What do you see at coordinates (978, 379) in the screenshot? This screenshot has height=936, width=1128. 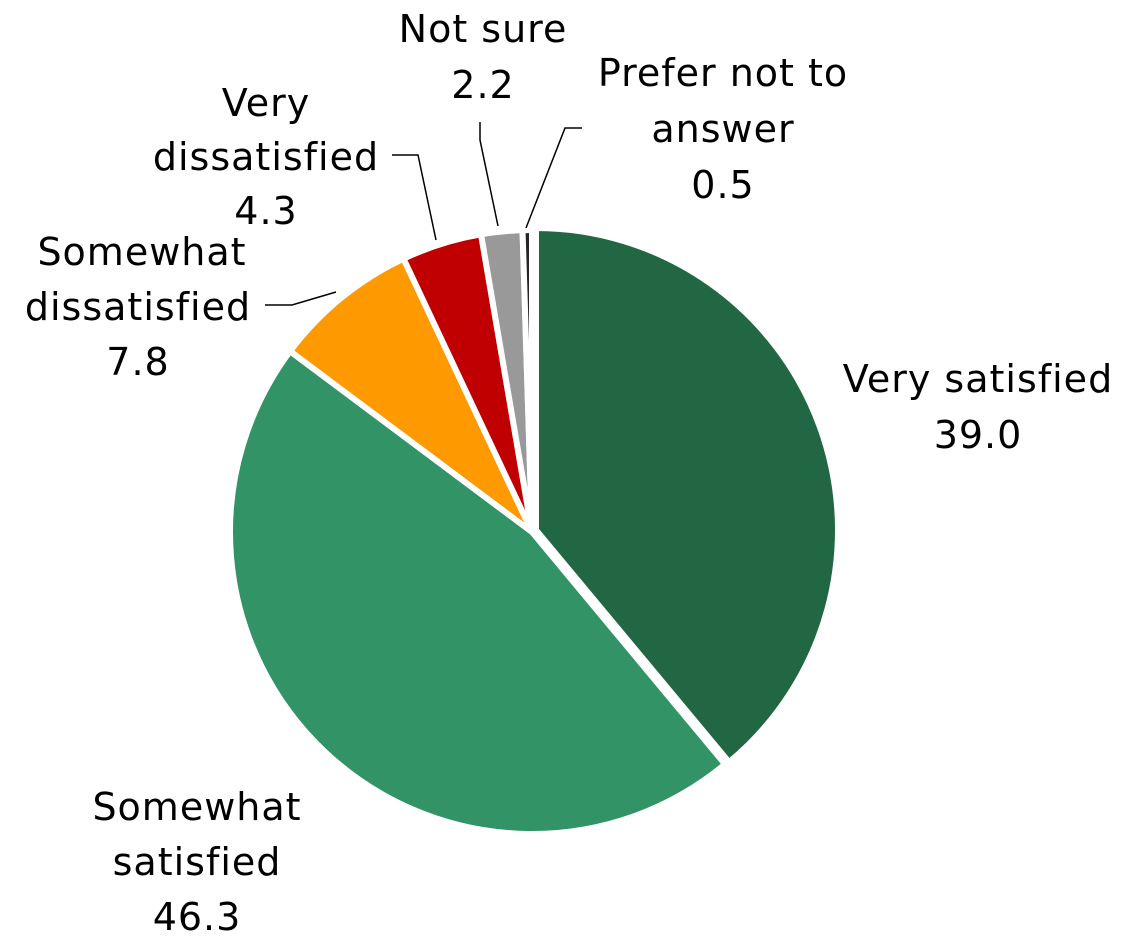 I see `label-name: Very satisfied` at bounding box center [978, 379].